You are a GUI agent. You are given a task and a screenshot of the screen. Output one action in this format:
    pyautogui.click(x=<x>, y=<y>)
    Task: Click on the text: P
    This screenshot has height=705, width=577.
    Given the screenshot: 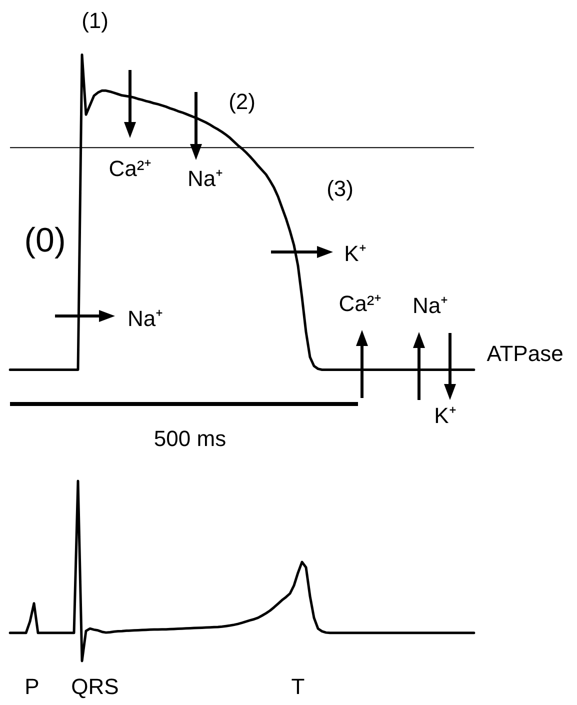 What is the action you would take?
    pyautogui.click(x=32, y=687)
    